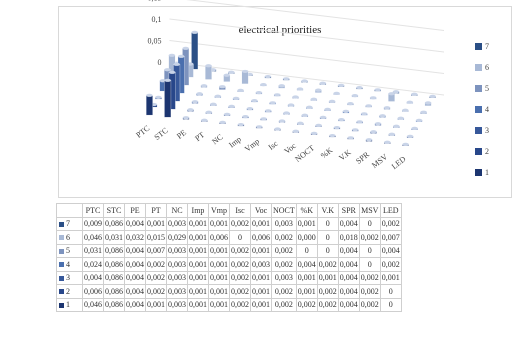 This screenshot has height=354, width=516. Describe the element at coordinates (181, 134) in the screenshot. I see `x-tick-label: PE` at that location.